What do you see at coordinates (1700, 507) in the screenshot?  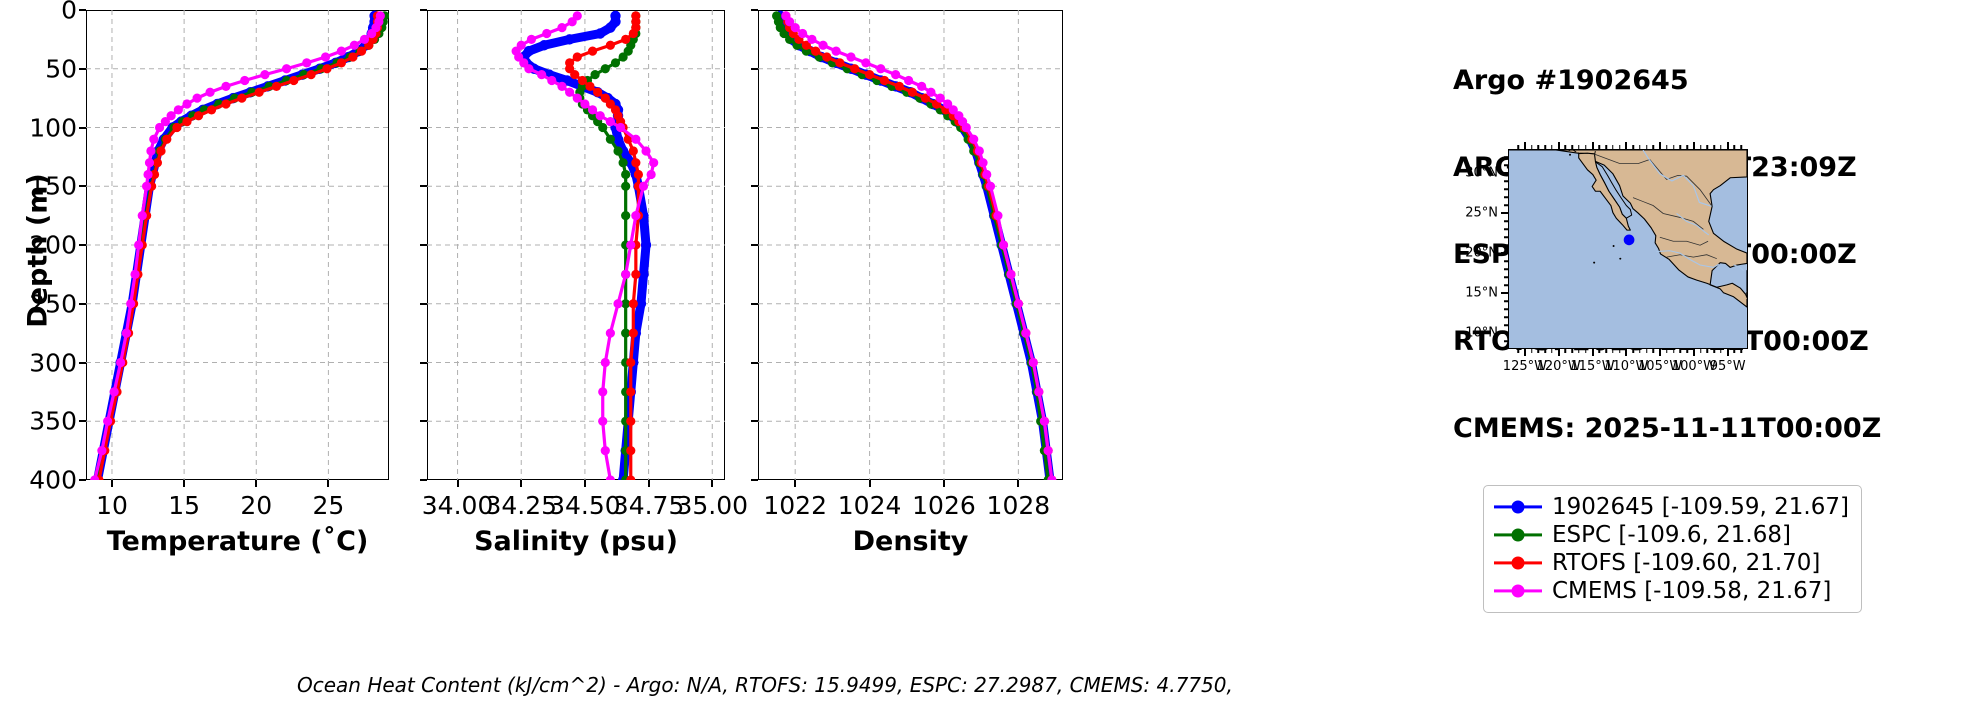 I see `legend-label-argo: 1902645 [-109.59, 21.67]` at bounding box center [1700, 507].